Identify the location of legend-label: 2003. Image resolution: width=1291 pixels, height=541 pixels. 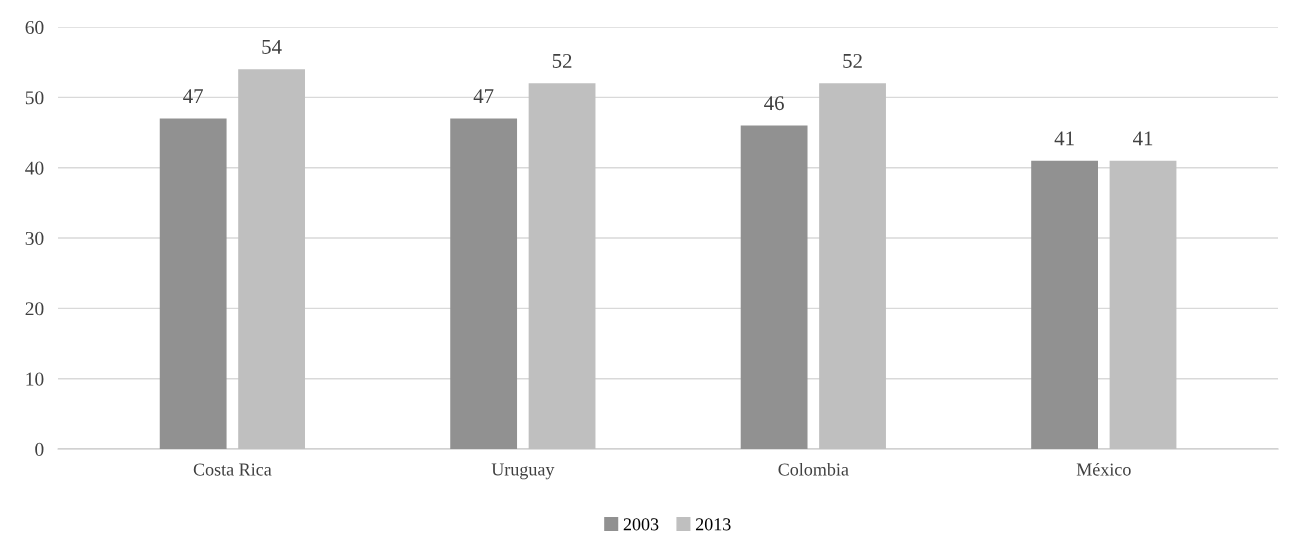
(641, 524).